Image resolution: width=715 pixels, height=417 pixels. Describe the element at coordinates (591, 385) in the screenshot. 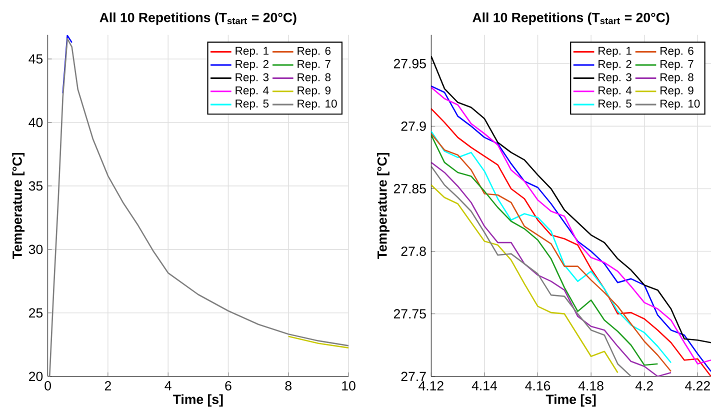

I see `x-tick-label: 4.18` at that location.